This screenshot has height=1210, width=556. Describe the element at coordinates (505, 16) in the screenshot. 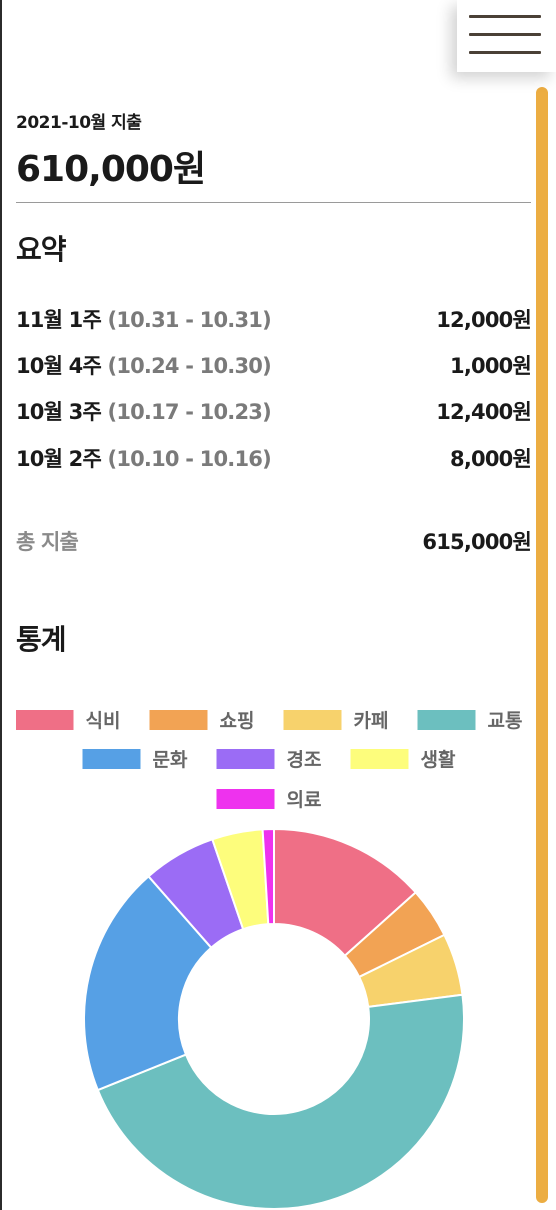

I see `hamburger-menu-icon` at that location.